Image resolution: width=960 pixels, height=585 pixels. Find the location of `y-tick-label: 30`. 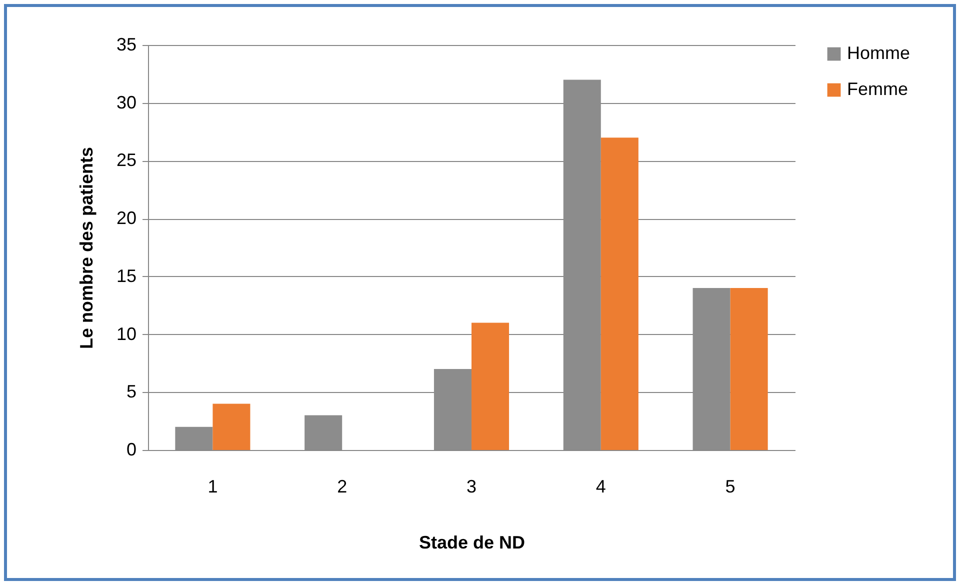

y-tick-label: 30 is located at coordinates (126, 102).